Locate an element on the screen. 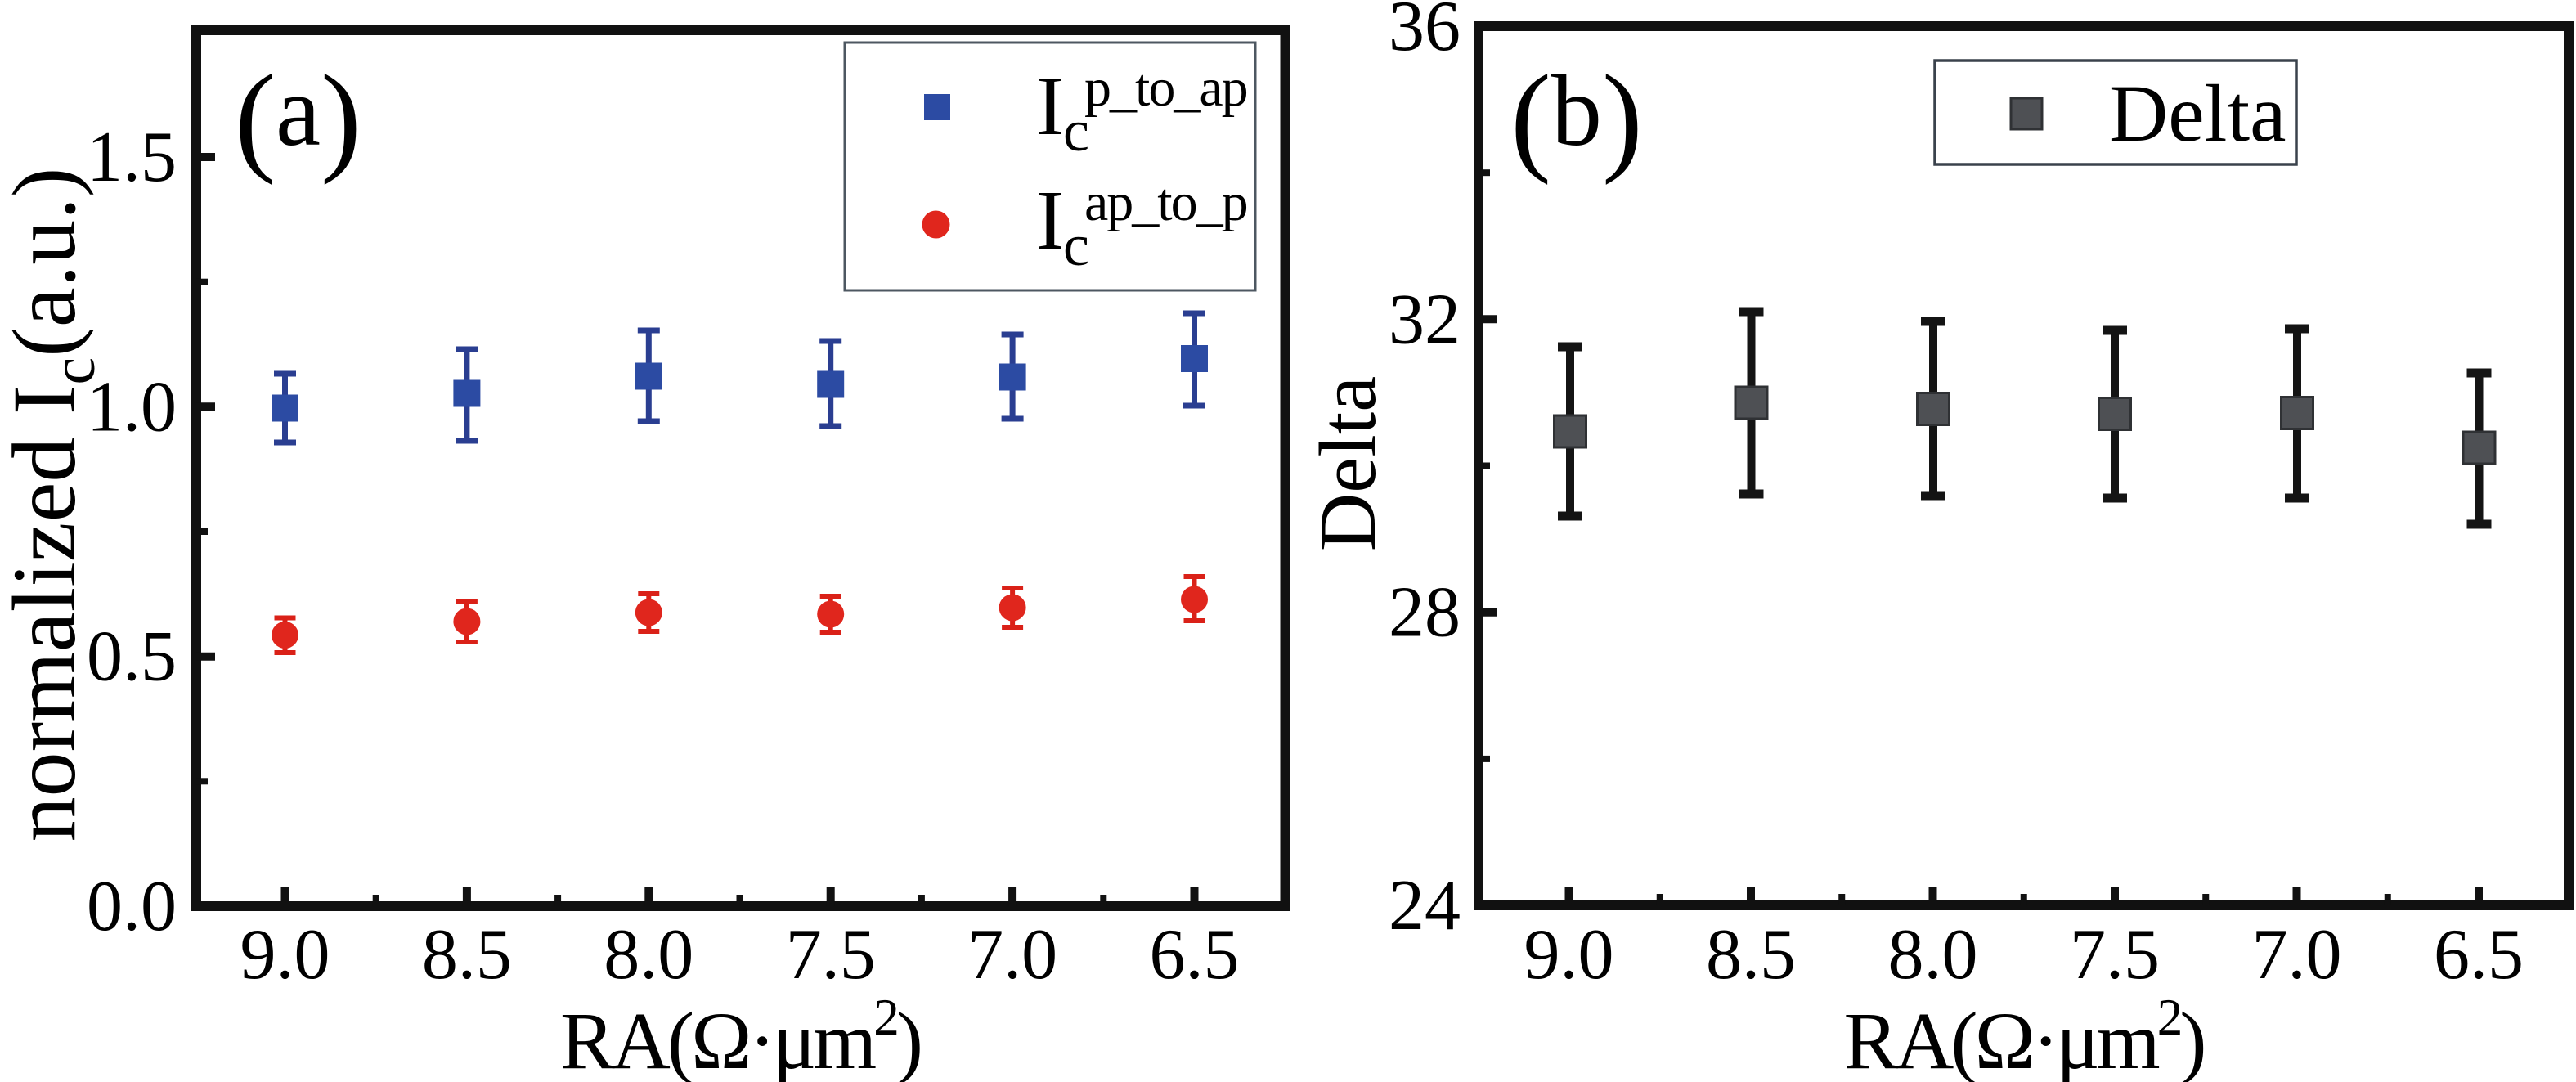 This screenshot has width=2576, height=1082. svg-text: 0.5 is located at coordinates (132, 657).